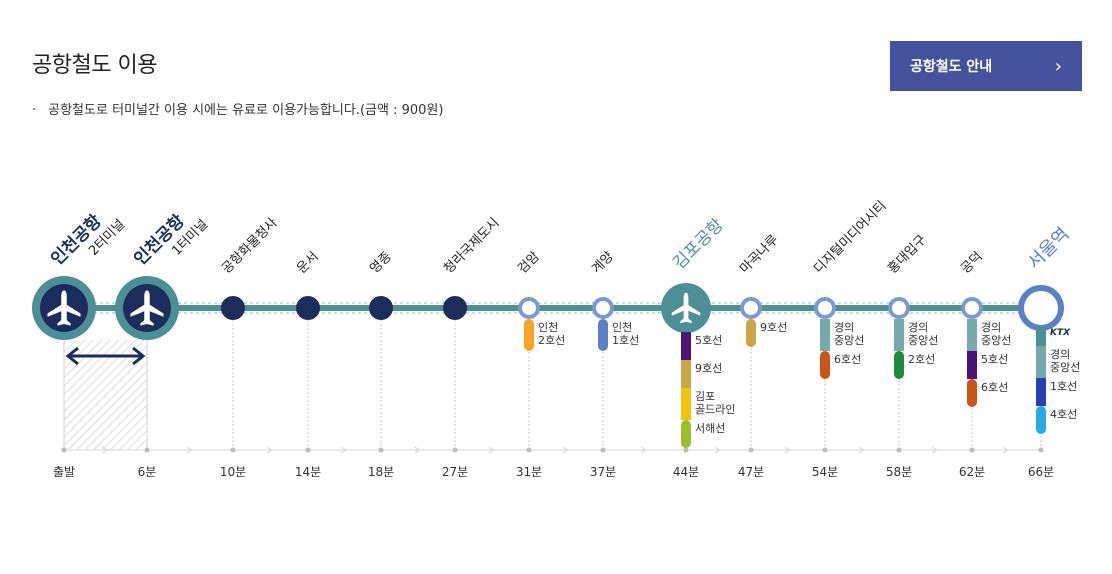 The width and height of the screenshot is (1112, 574). What do you see at coordinates (972, 472) in the screenshot?
I see `station-time: 62분` at bounding box center [972, 472].